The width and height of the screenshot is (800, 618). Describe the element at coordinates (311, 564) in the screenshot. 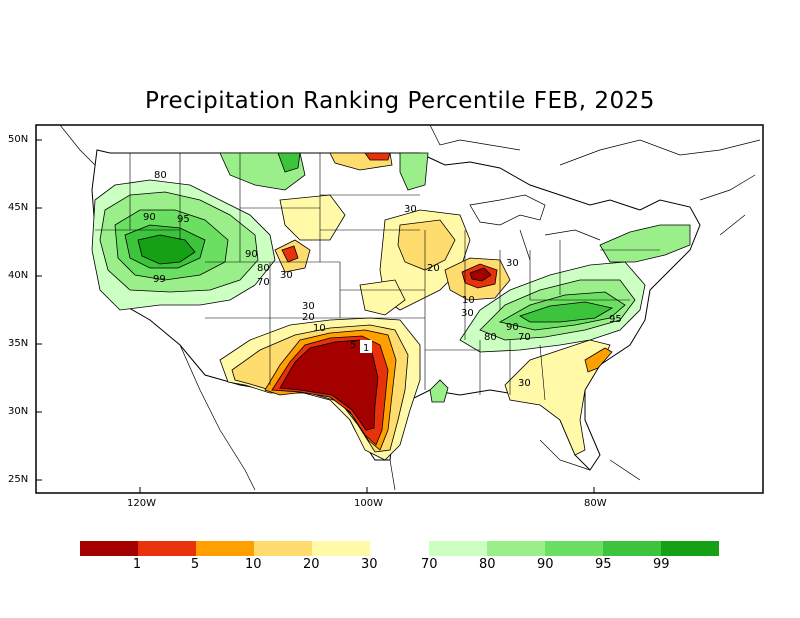

I see `legend-label: 20` at that location.